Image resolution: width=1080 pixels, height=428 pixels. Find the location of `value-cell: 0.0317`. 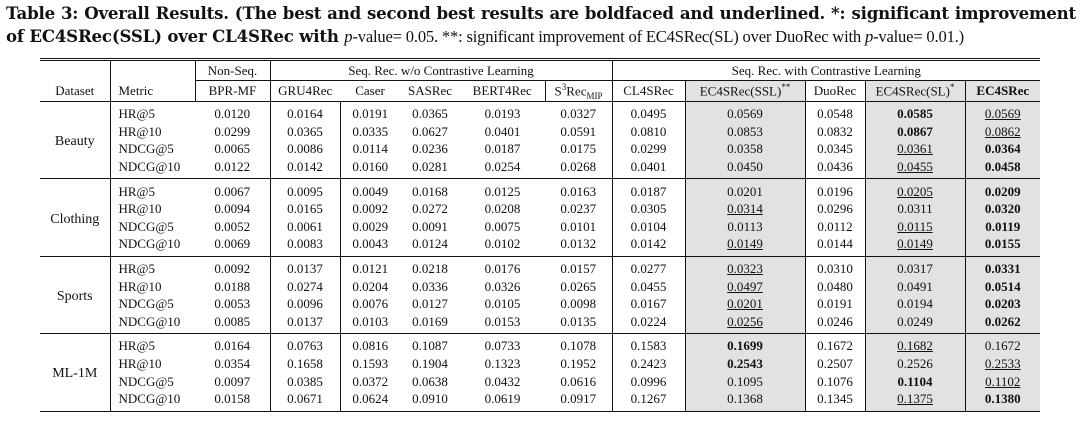

value-cell: 0.0317 is located at coordinates (915, 267).